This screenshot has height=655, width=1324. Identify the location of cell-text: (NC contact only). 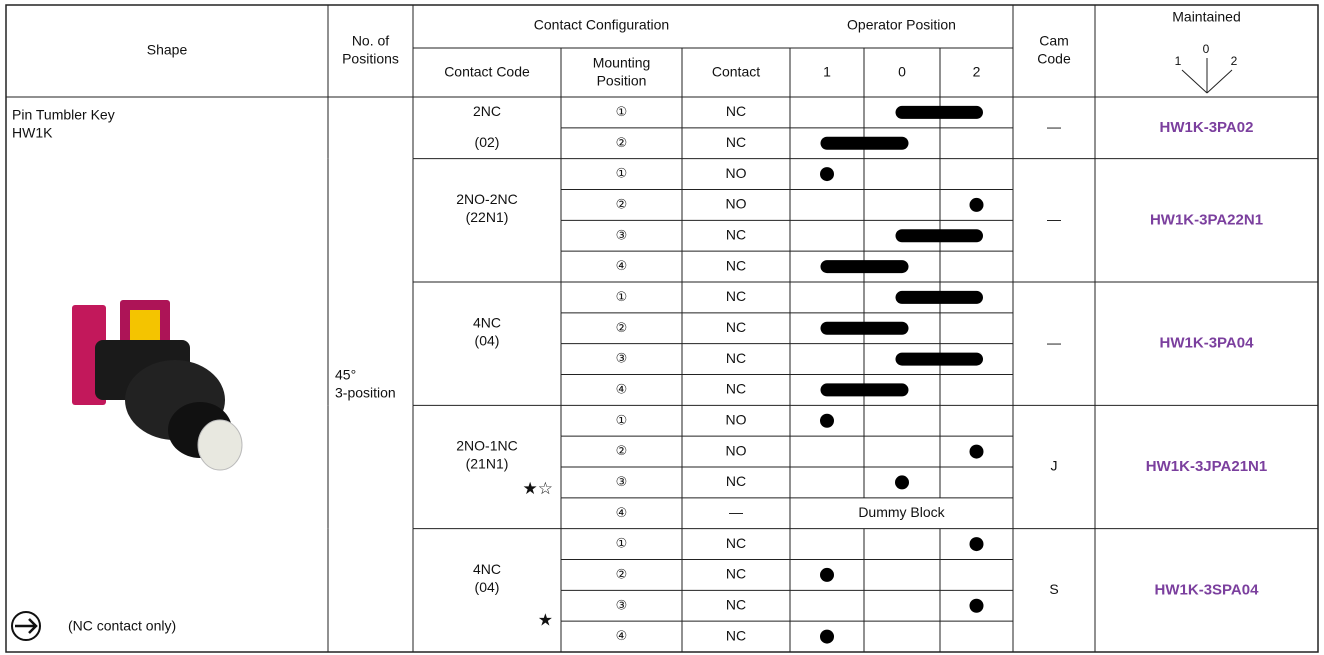
(122, 626).